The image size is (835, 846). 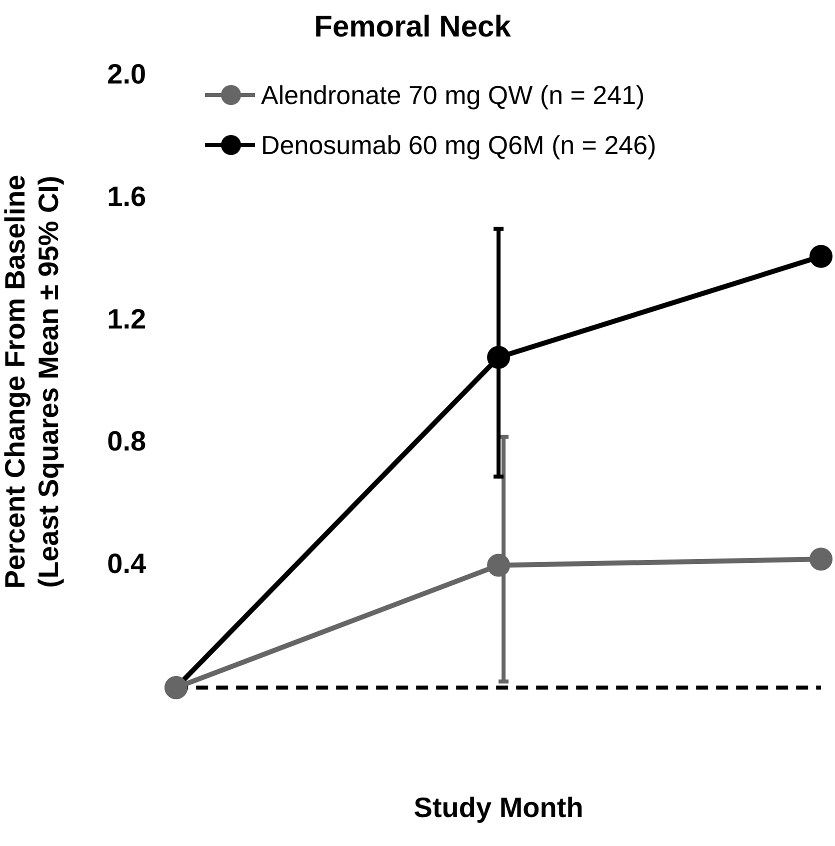 What do you see at coordinates (127, 563) in the screenshot?
I see `y-tick-label: 0.4` at bounding box center [127, 563].